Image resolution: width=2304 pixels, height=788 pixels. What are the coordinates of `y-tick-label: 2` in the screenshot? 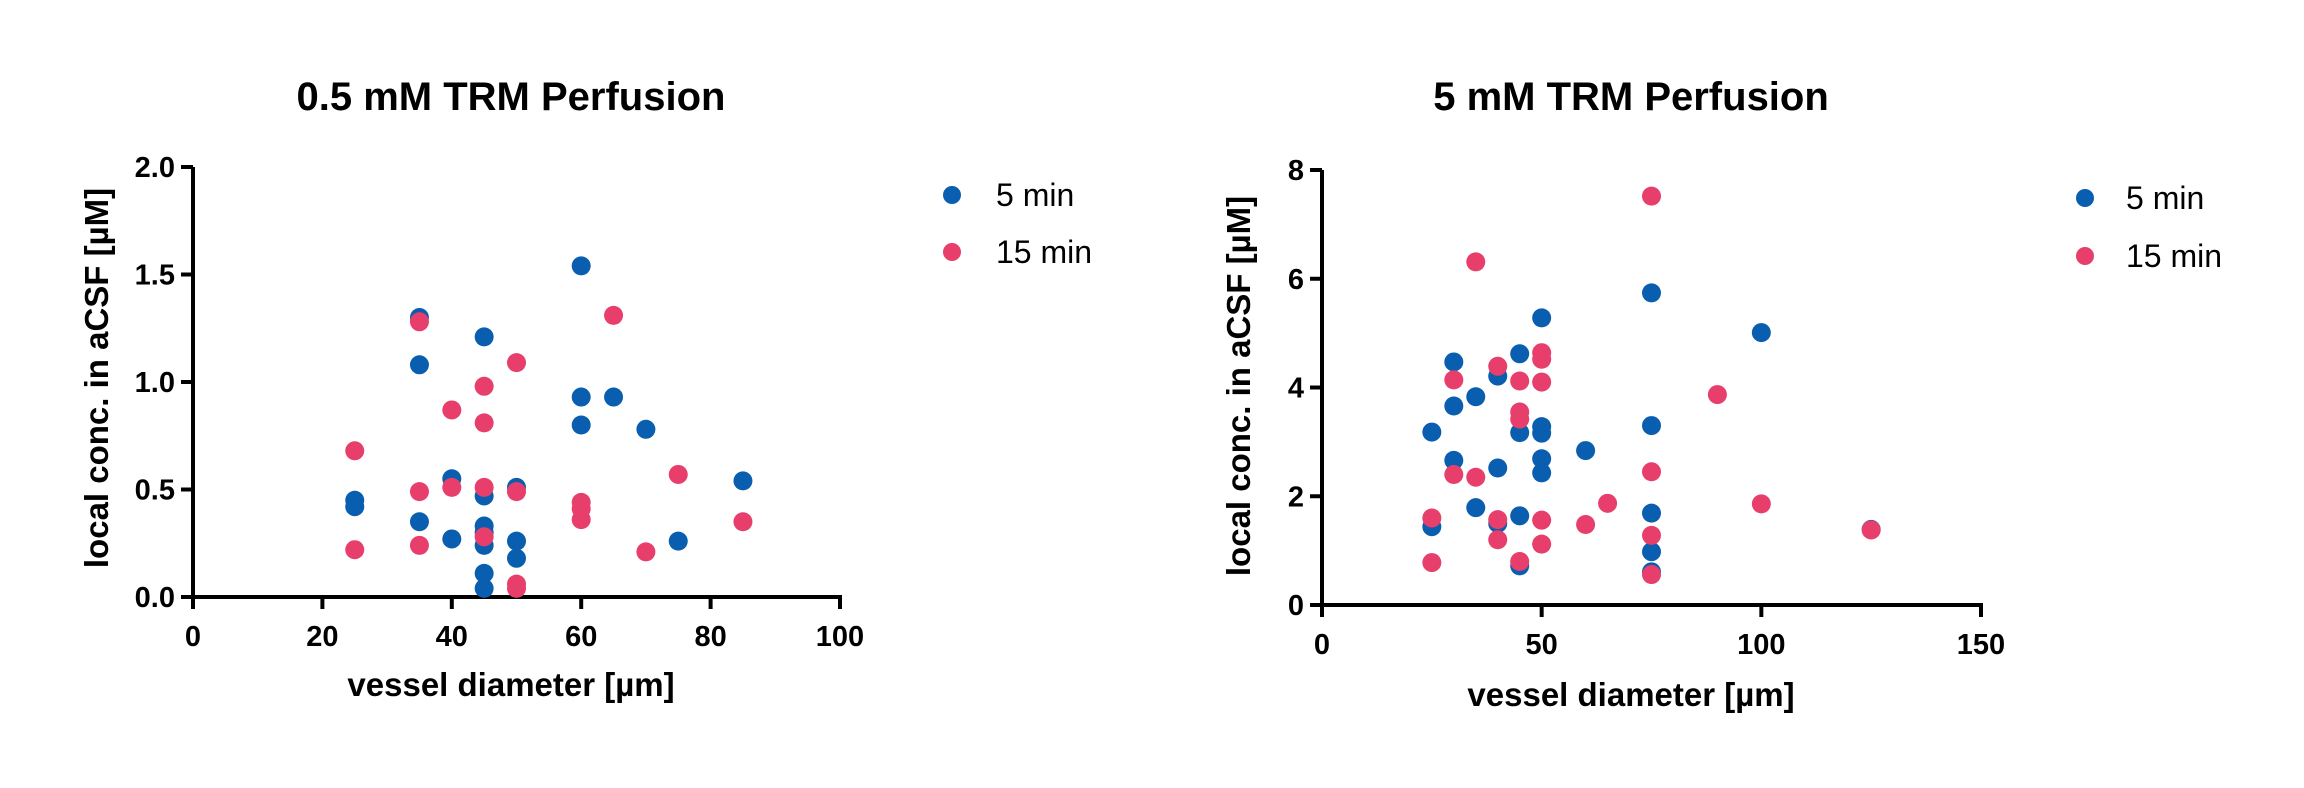 It's located at (1296, 497).